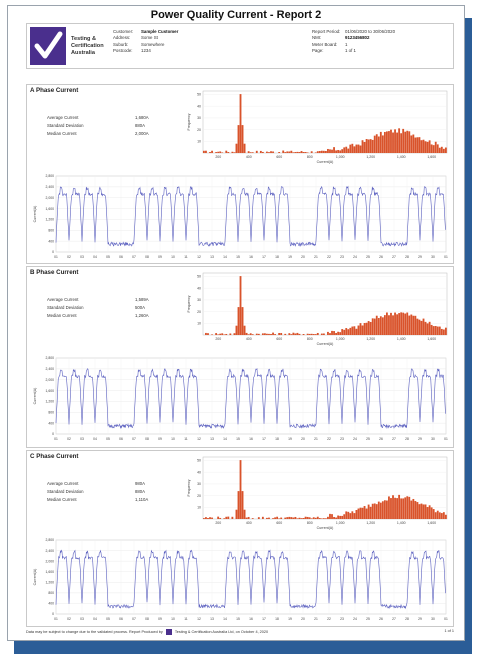 Image resolution: width=479 pixels, height=658 pixels. What do you see at coordinates (433, 619) in the screenshot?
I see `x-tick-label: 30` at bounding box center [433, 619].